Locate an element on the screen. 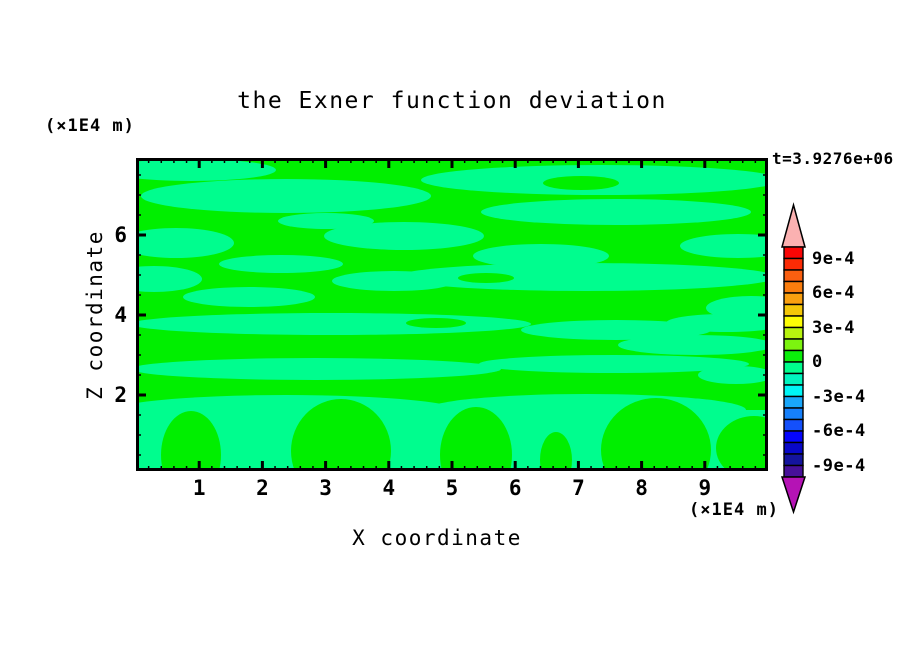 The width and height of the screenshot is (904, 654). x-tick-label: 5 is located at coordinates (452, 488).